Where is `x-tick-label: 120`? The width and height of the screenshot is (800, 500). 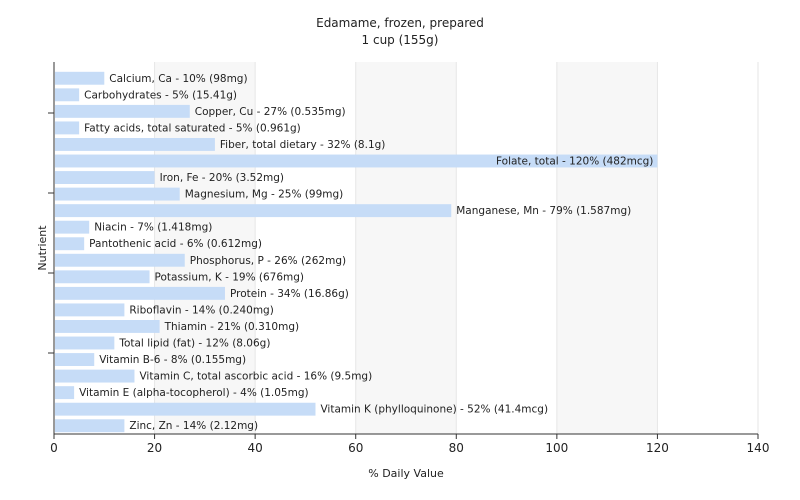
x-tick-label: 120 is located at coordinates (657, 448).